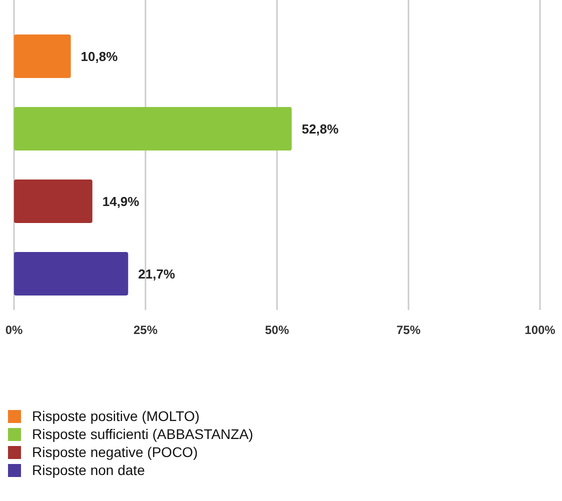  I want to click on data-label: 21,7%, so click(157, 274).